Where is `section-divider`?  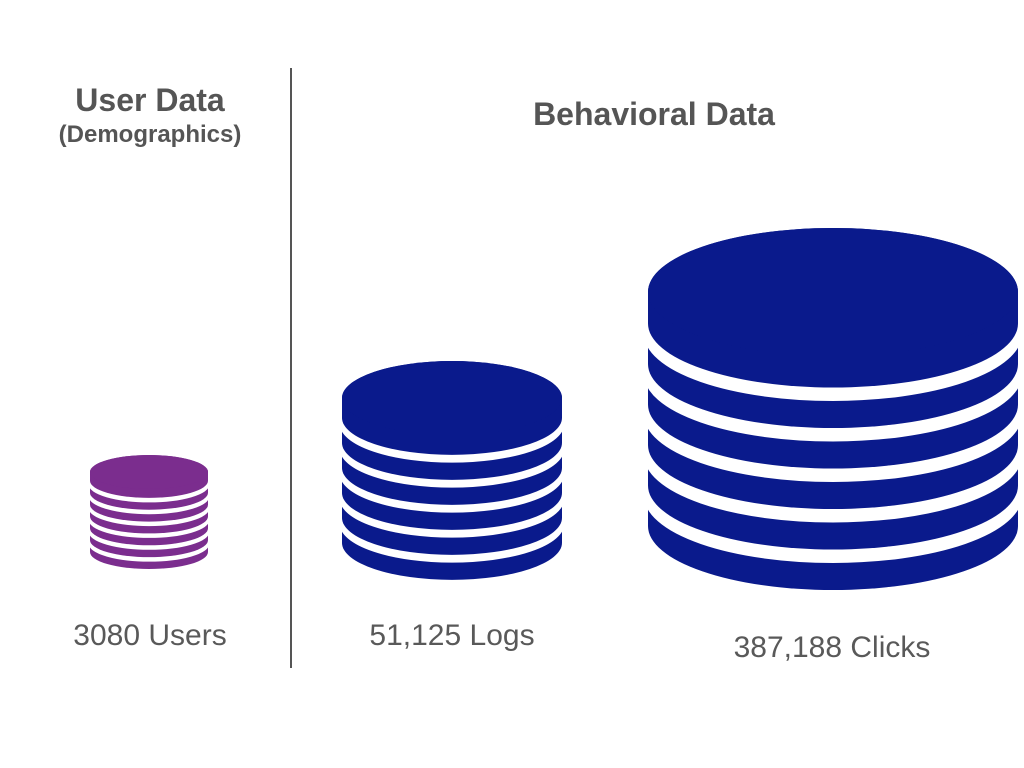
section-divider is located at coordinates (291, 368).